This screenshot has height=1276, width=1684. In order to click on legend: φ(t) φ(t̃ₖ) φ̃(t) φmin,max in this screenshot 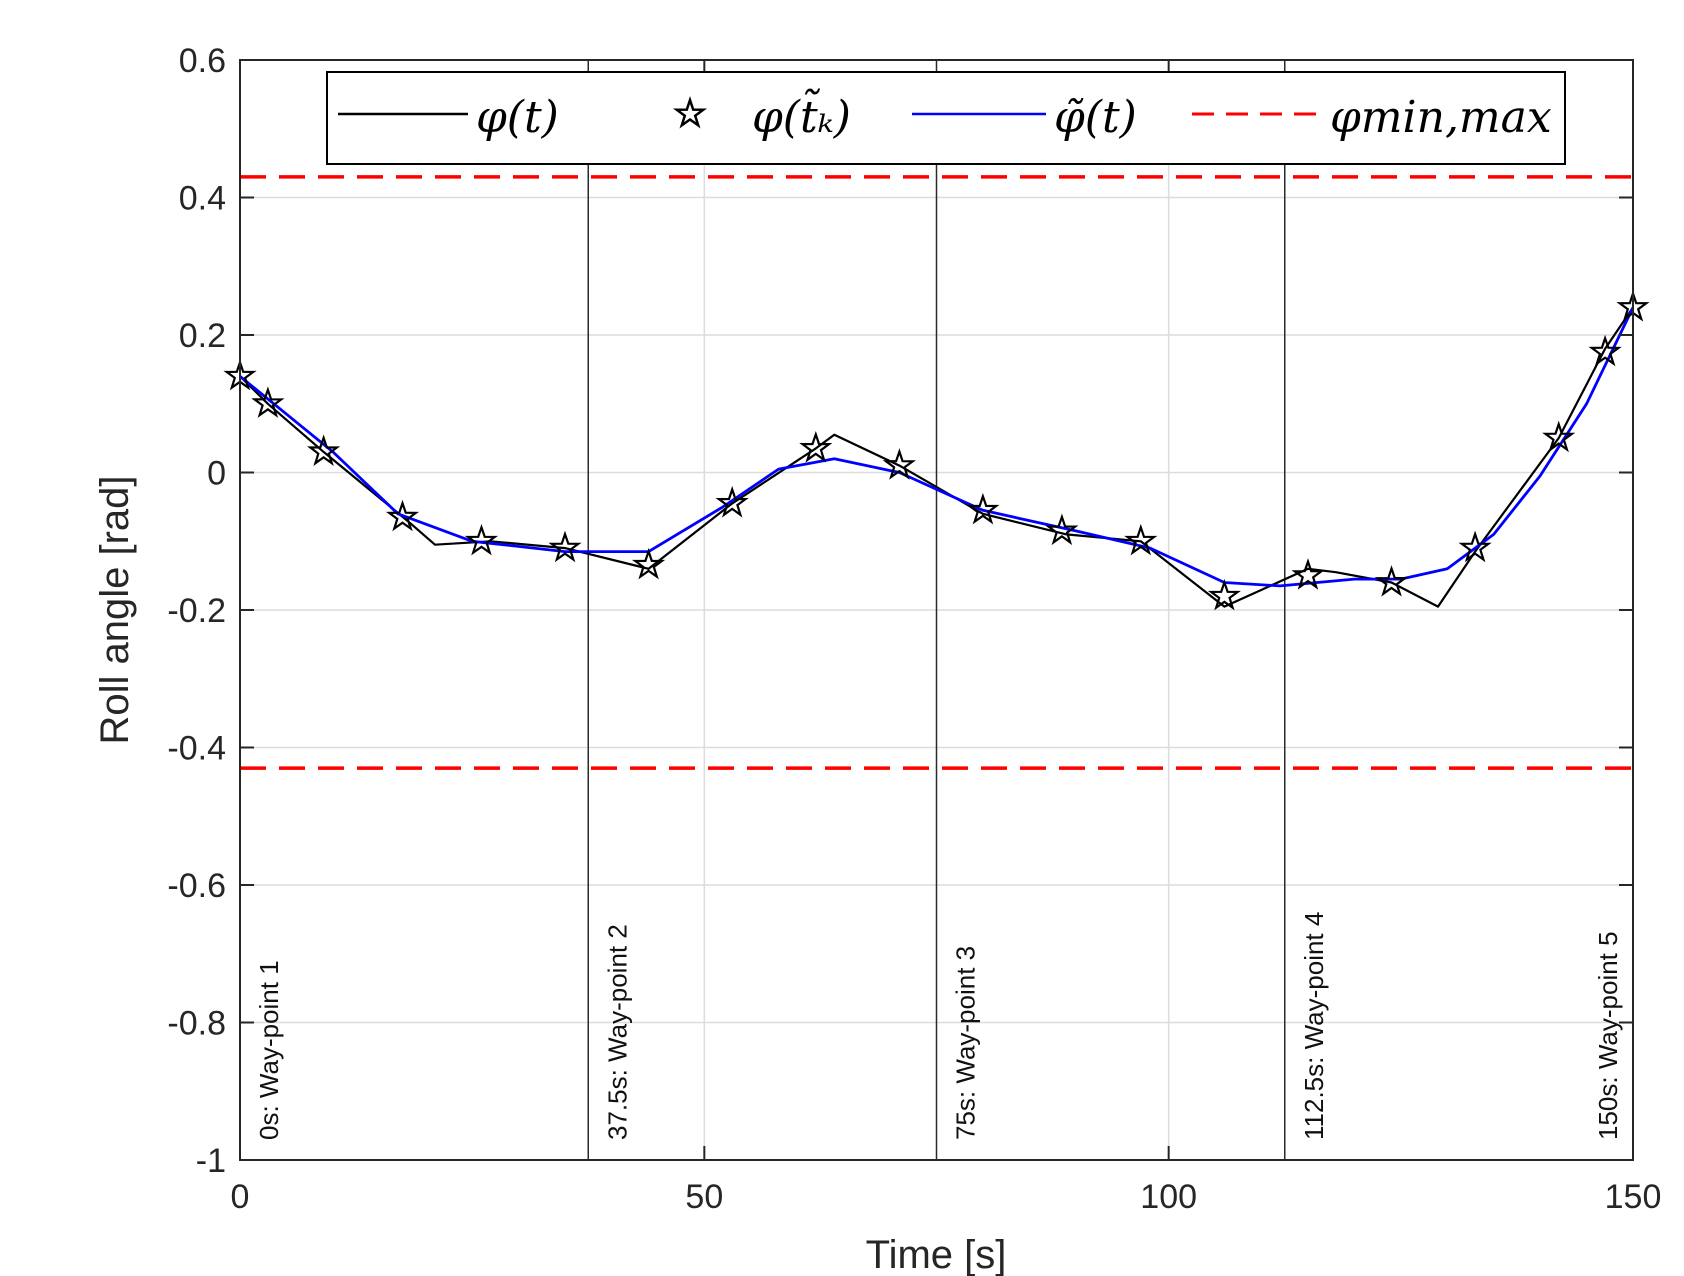, I will do `click(946, 118)`.